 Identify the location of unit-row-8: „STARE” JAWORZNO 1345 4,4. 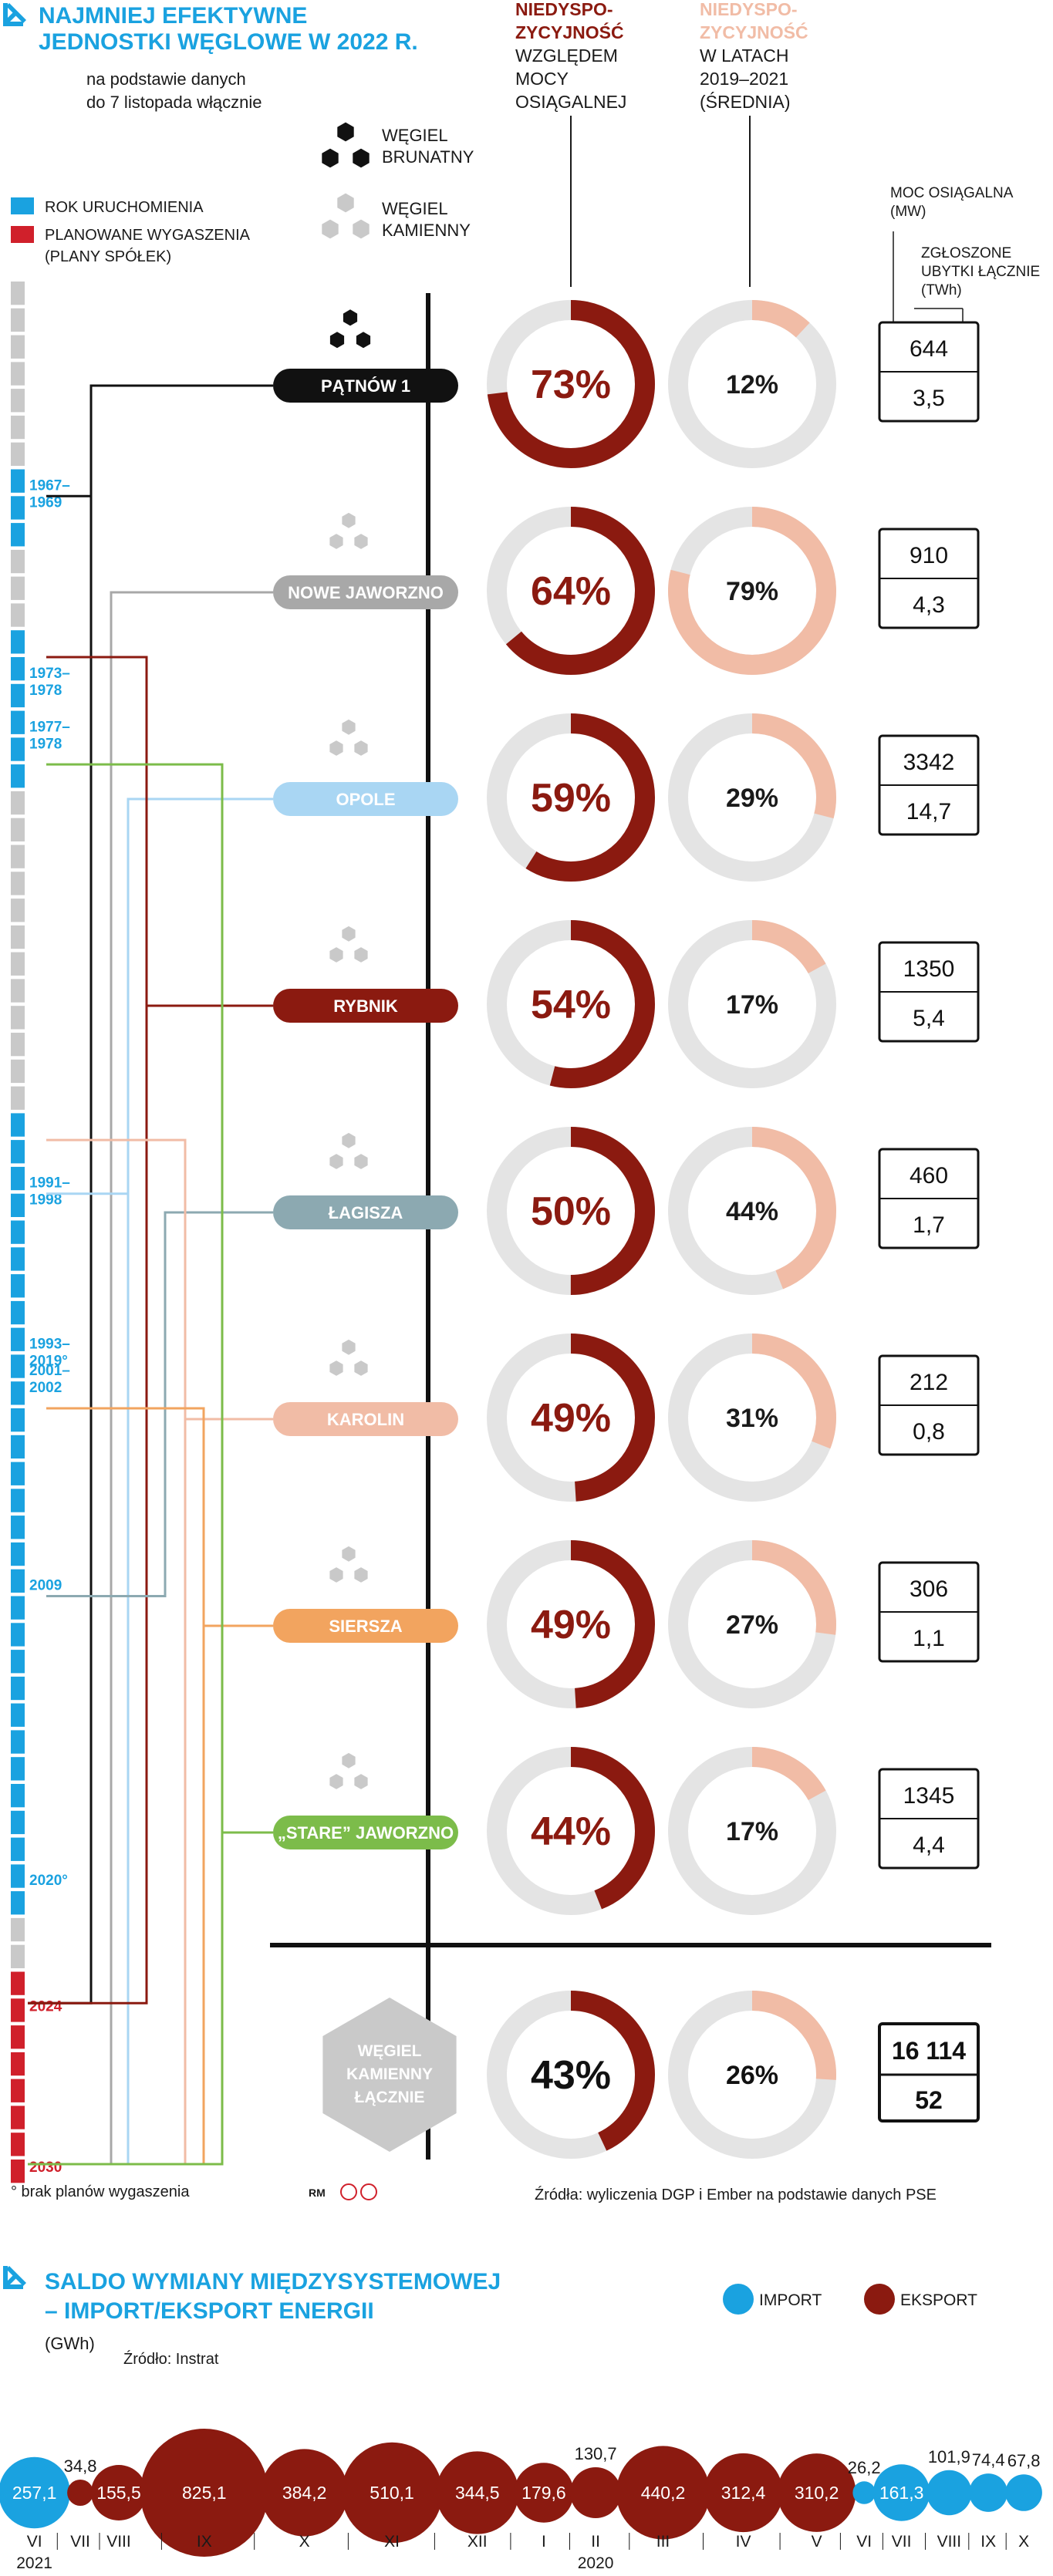
(627, 1819).